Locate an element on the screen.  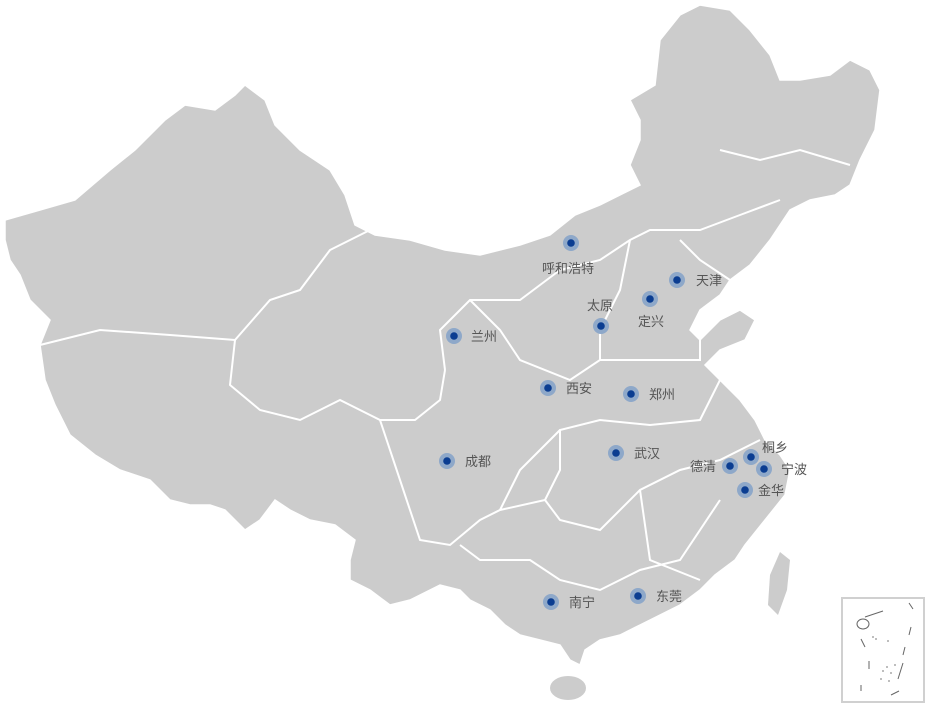
city-label: 呼和浩特 is located at coordinates (568, 269).